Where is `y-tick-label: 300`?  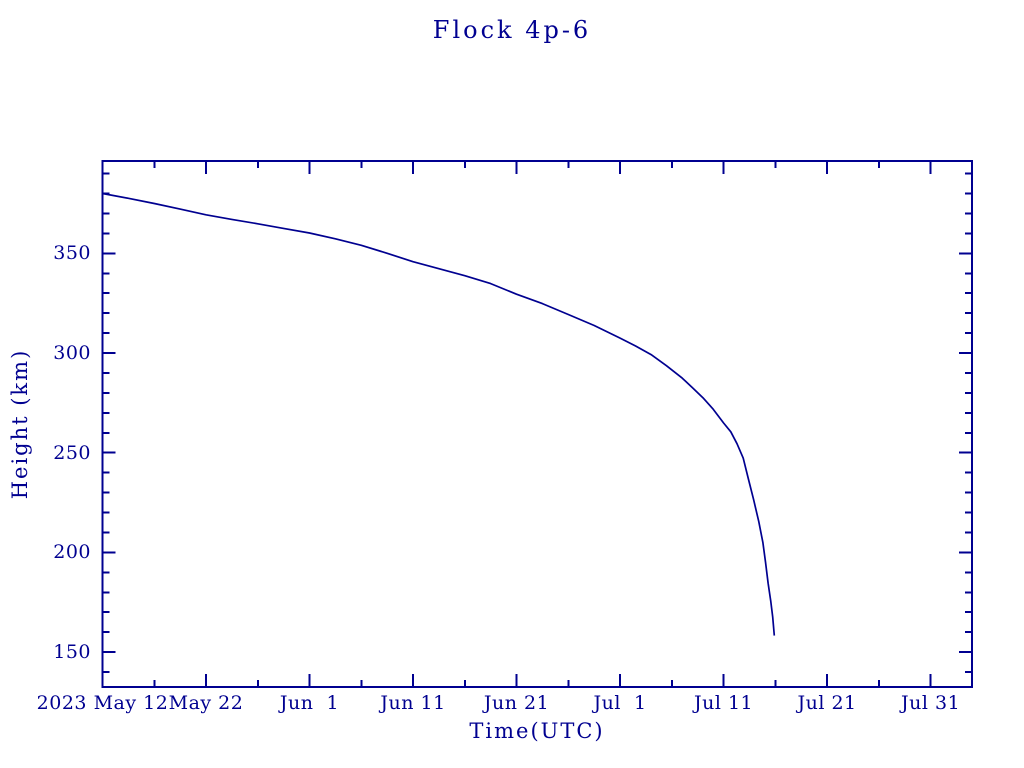 y-tick-label: 300 is located at coordinates (72, 353).